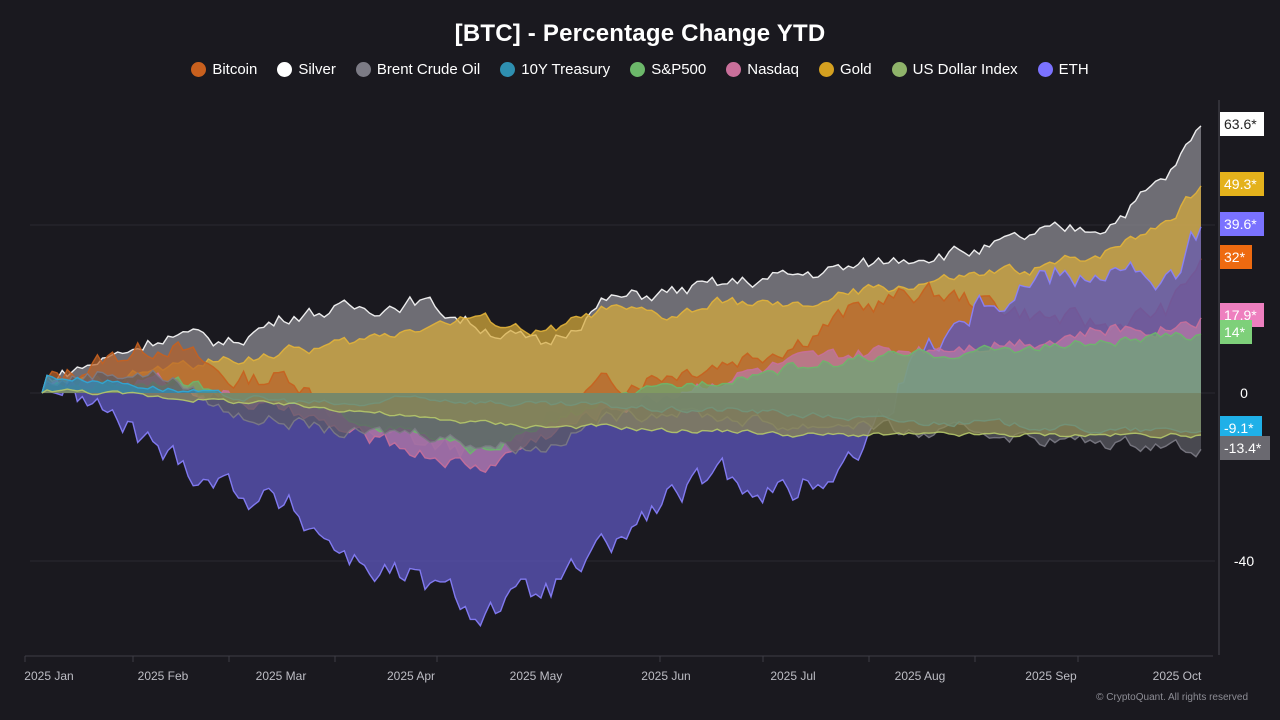 The image size is (1280, 720). Describe the element at coordinates (508, 69) in the screenshot. I see `treasury-dot-icon` at that location.